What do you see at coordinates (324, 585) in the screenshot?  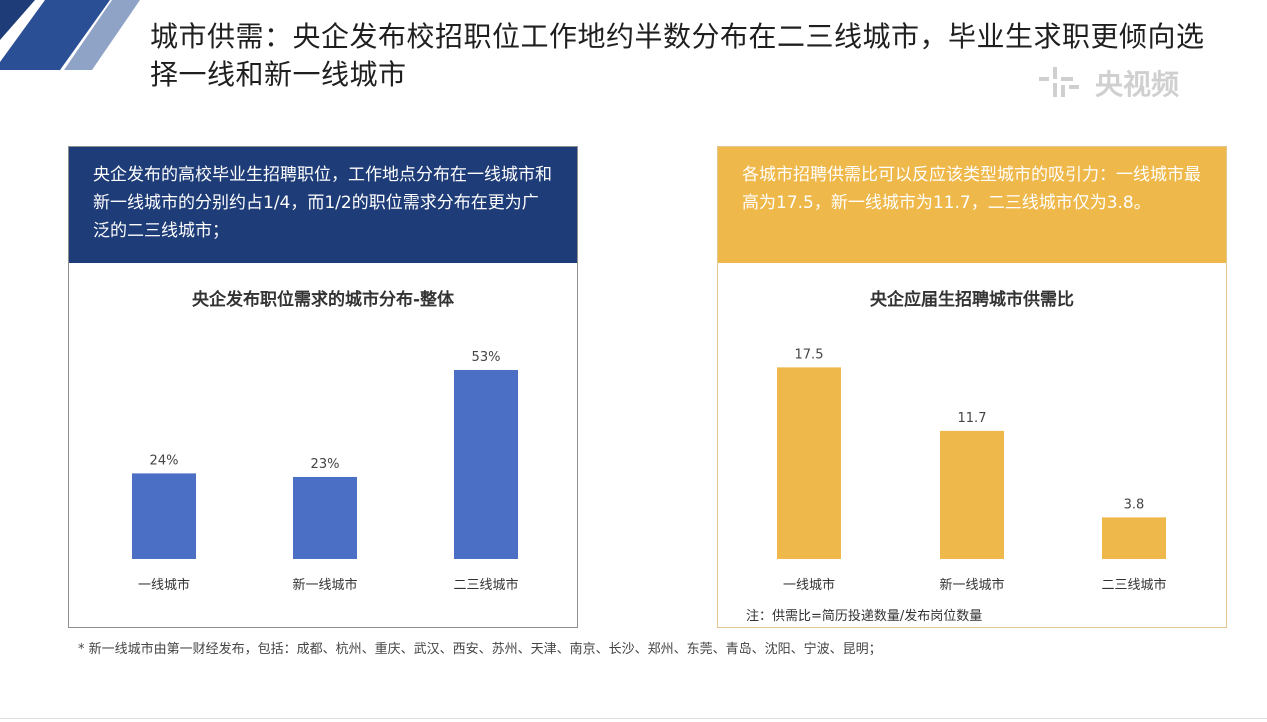 I see `left-chart-category-label-2: 新一线城市` at bounding box center [324, 585].